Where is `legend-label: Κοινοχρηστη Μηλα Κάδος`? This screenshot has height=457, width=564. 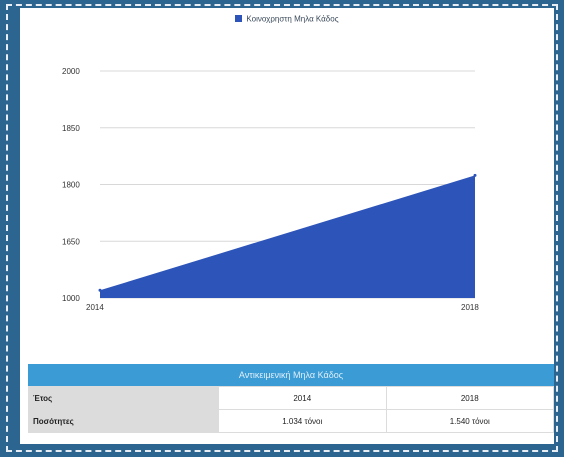
legend-label: Κοινοχρηστη Μηλα Κάδος is located at coordinates (292, 19).